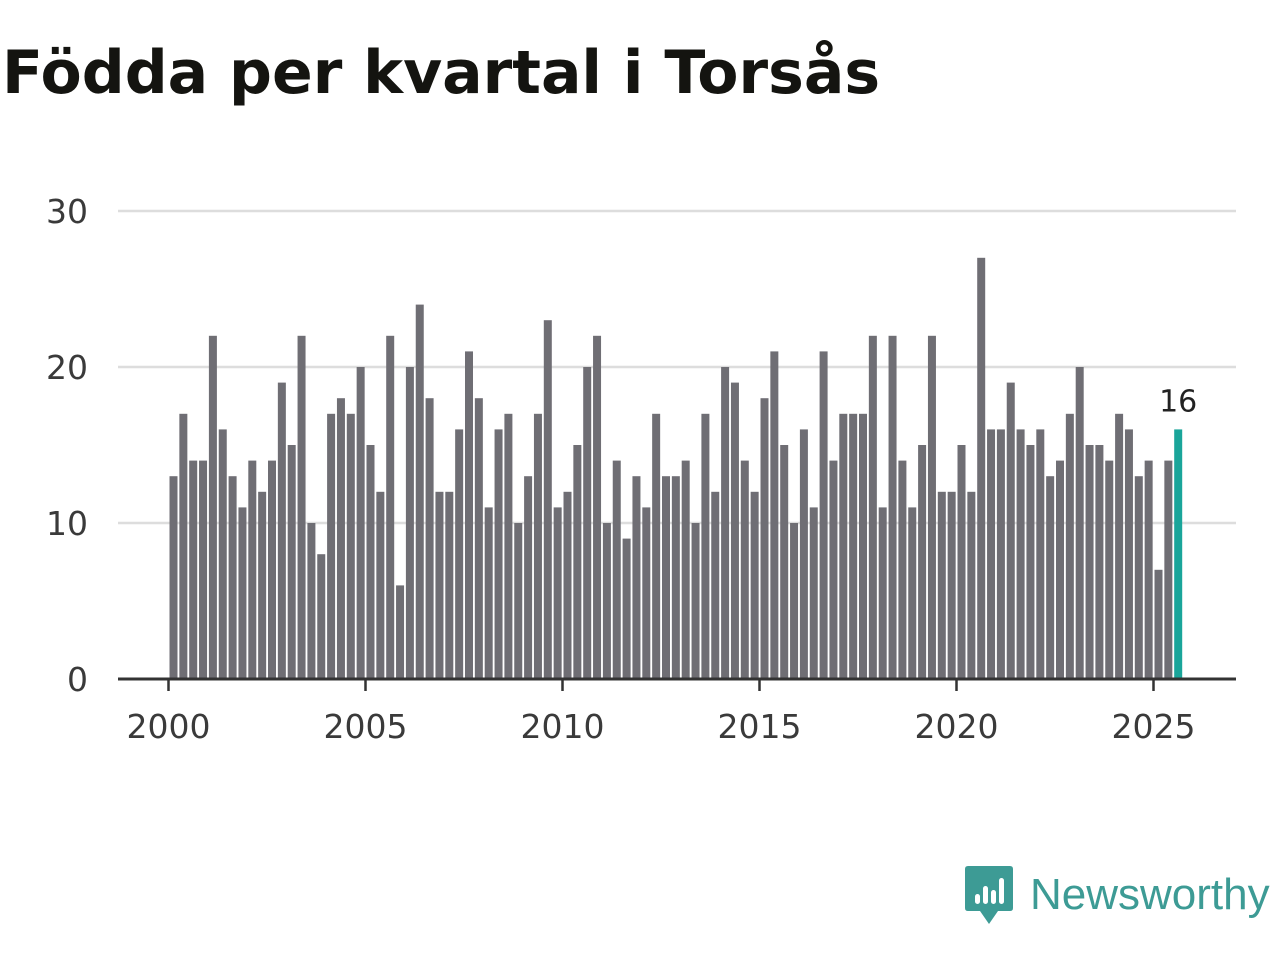  Describe the element at coordinates (957, 726) in the screenshot. I see `x-tick-label: 2020` at that location.